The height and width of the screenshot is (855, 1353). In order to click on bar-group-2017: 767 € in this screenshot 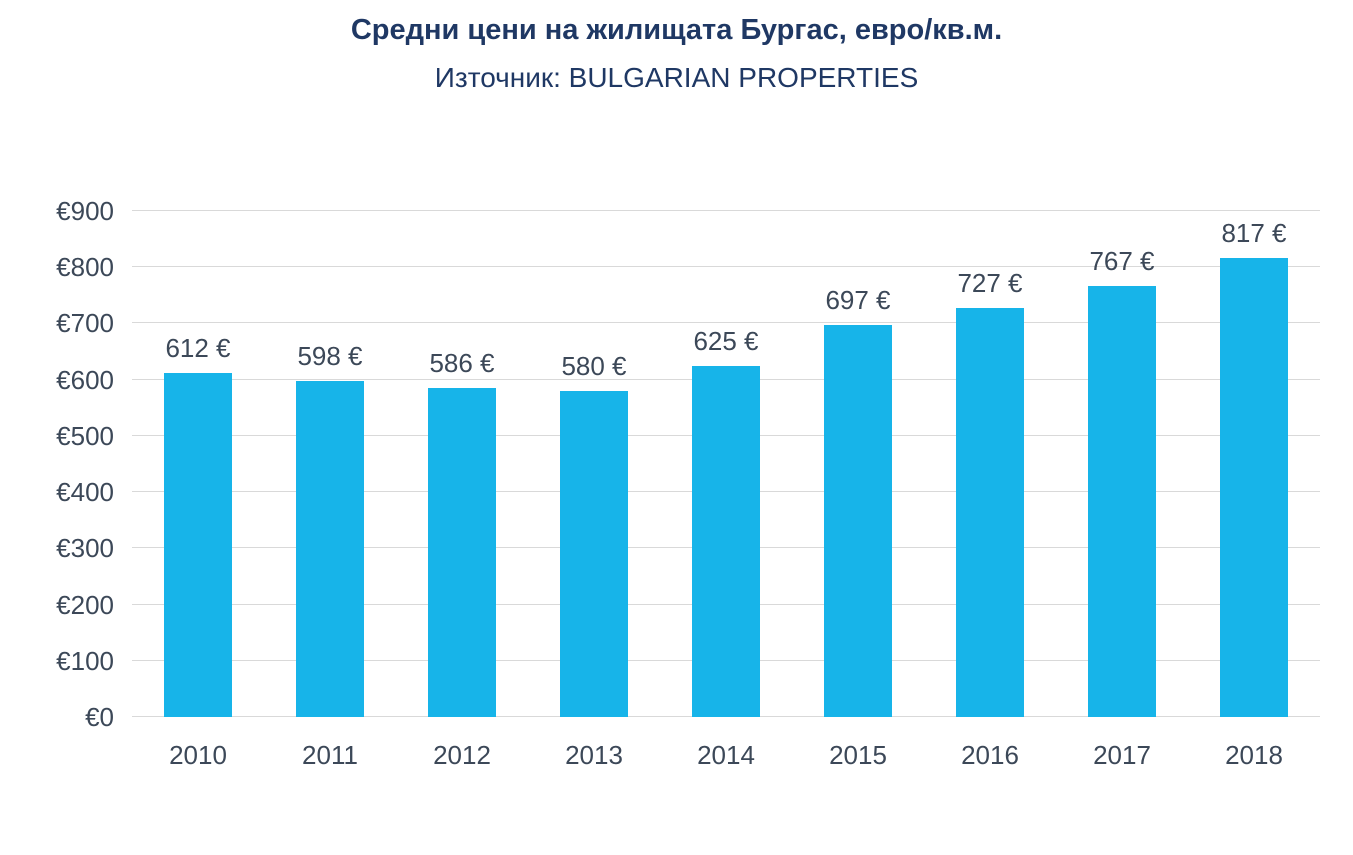, I will do `click(1122, 464)`.